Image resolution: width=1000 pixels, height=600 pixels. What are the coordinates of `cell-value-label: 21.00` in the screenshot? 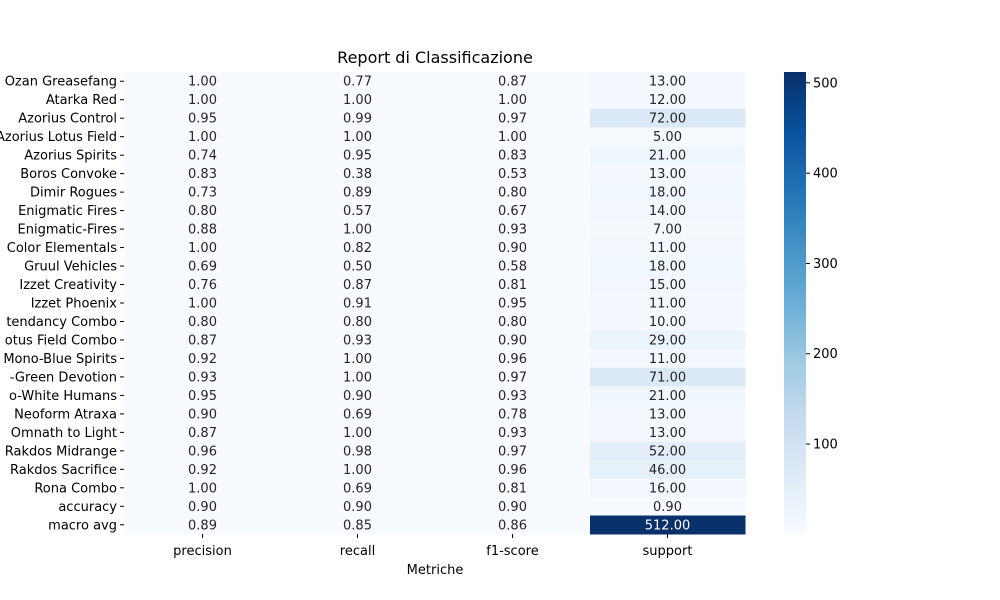 It's located at (667, 396).